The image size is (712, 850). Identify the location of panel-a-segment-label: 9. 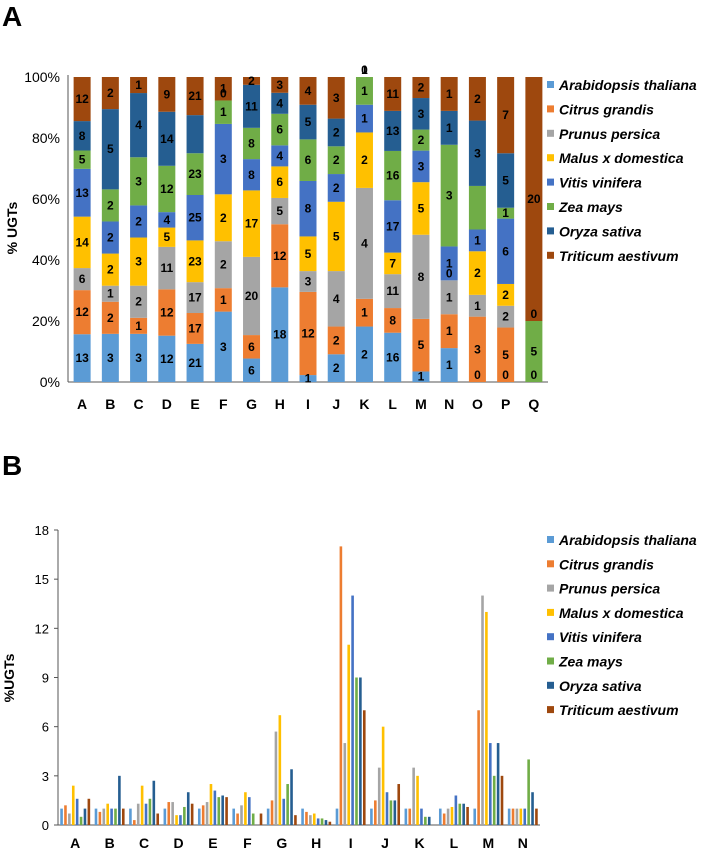
(166, 94).